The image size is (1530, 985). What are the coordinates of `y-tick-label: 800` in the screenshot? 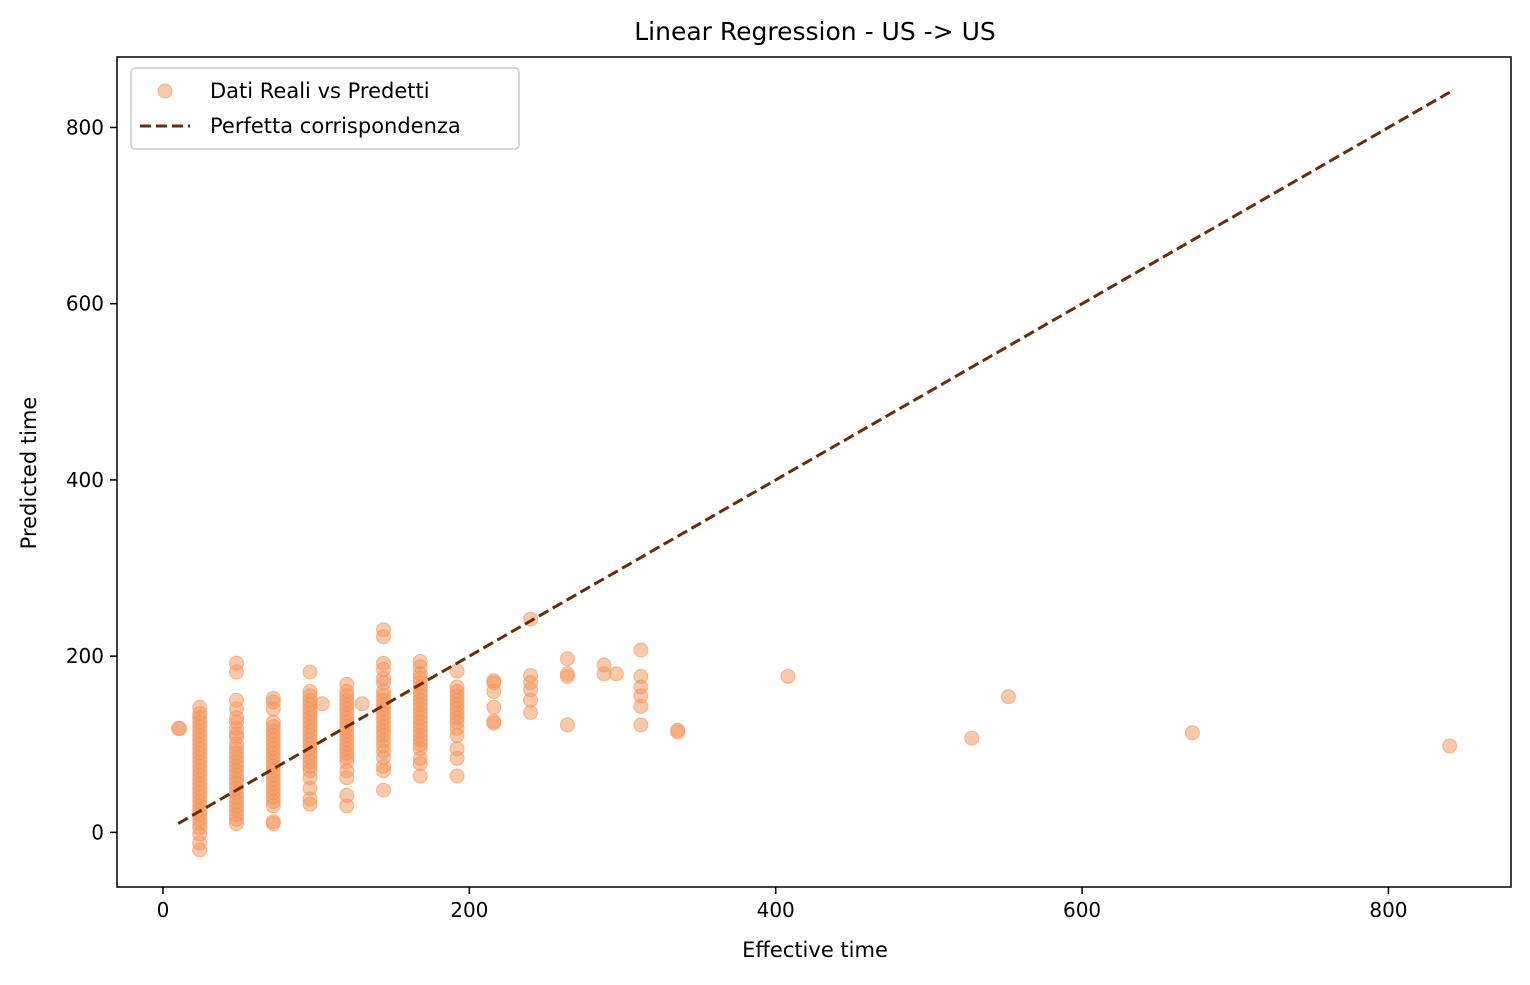 It's located at (85, 127).